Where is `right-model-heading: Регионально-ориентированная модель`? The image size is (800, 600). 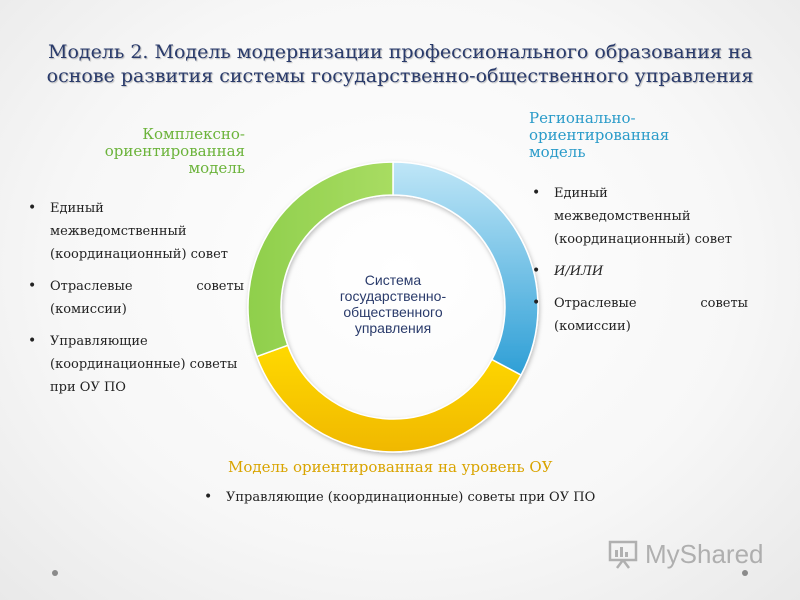 right-model-heading: Регионально-ориентированная модель is located at coordinates (599, 135).